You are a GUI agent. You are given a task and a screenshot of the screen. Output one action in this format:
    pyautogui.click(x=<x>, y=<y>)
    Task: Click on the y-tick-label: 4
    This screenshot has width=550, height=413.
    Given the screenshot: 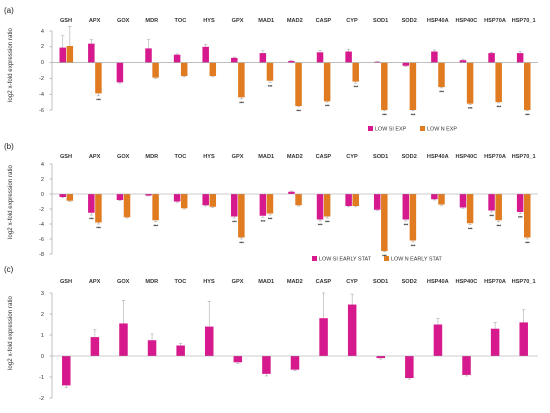 What is the action you would take?
    pyautogui.click(x=42, y=165)
    